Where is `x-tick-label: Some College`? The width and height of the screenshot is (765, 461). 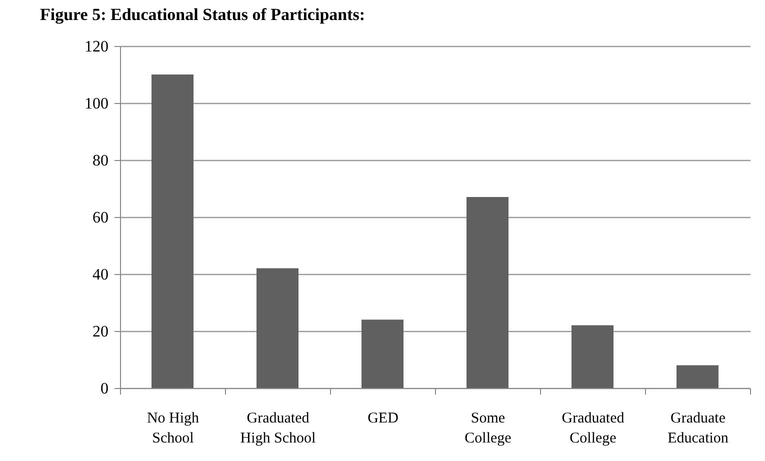 x-tick-label: Some College is located at coordinates (488, 428).